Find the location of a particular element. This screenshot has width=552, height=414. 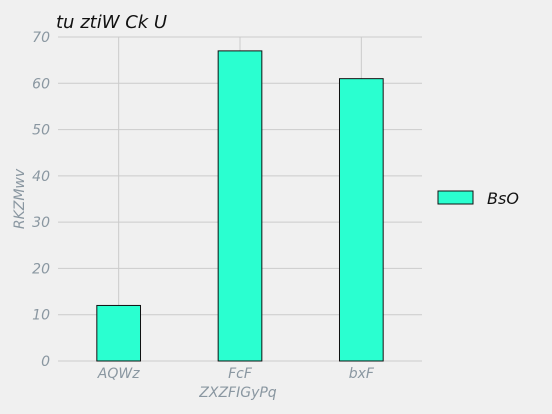

y-tick-label: 60 is located at coordinates (41, 84).